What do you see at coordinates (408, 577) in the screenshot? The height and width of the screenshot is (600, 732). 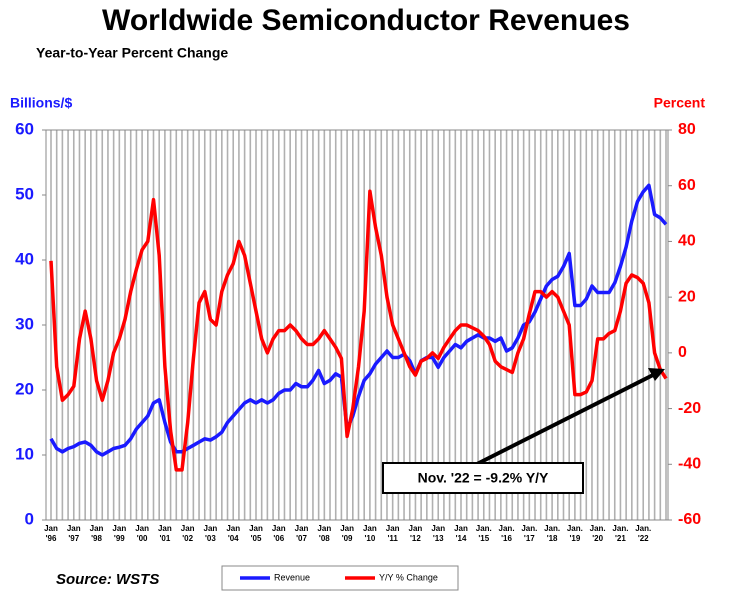 I see `legend-label: Y/Y % Change` at bounding box center [408, 577].